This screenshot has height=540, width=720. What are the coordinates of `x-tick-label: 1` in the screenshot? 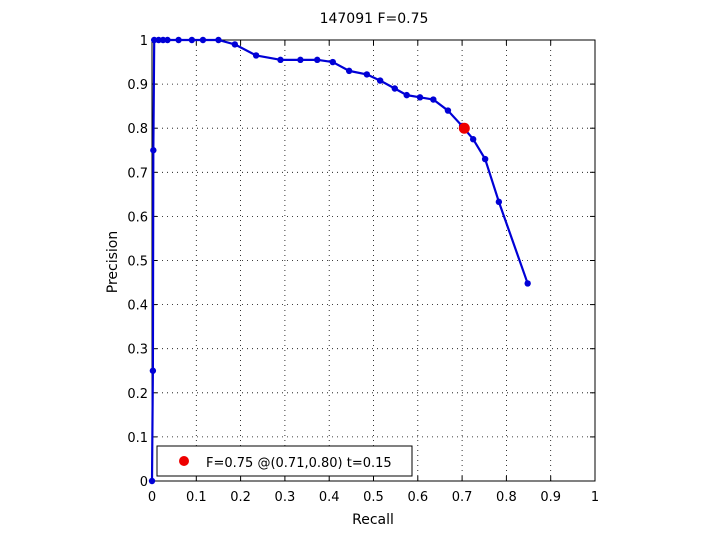 It's located at (595, 497).